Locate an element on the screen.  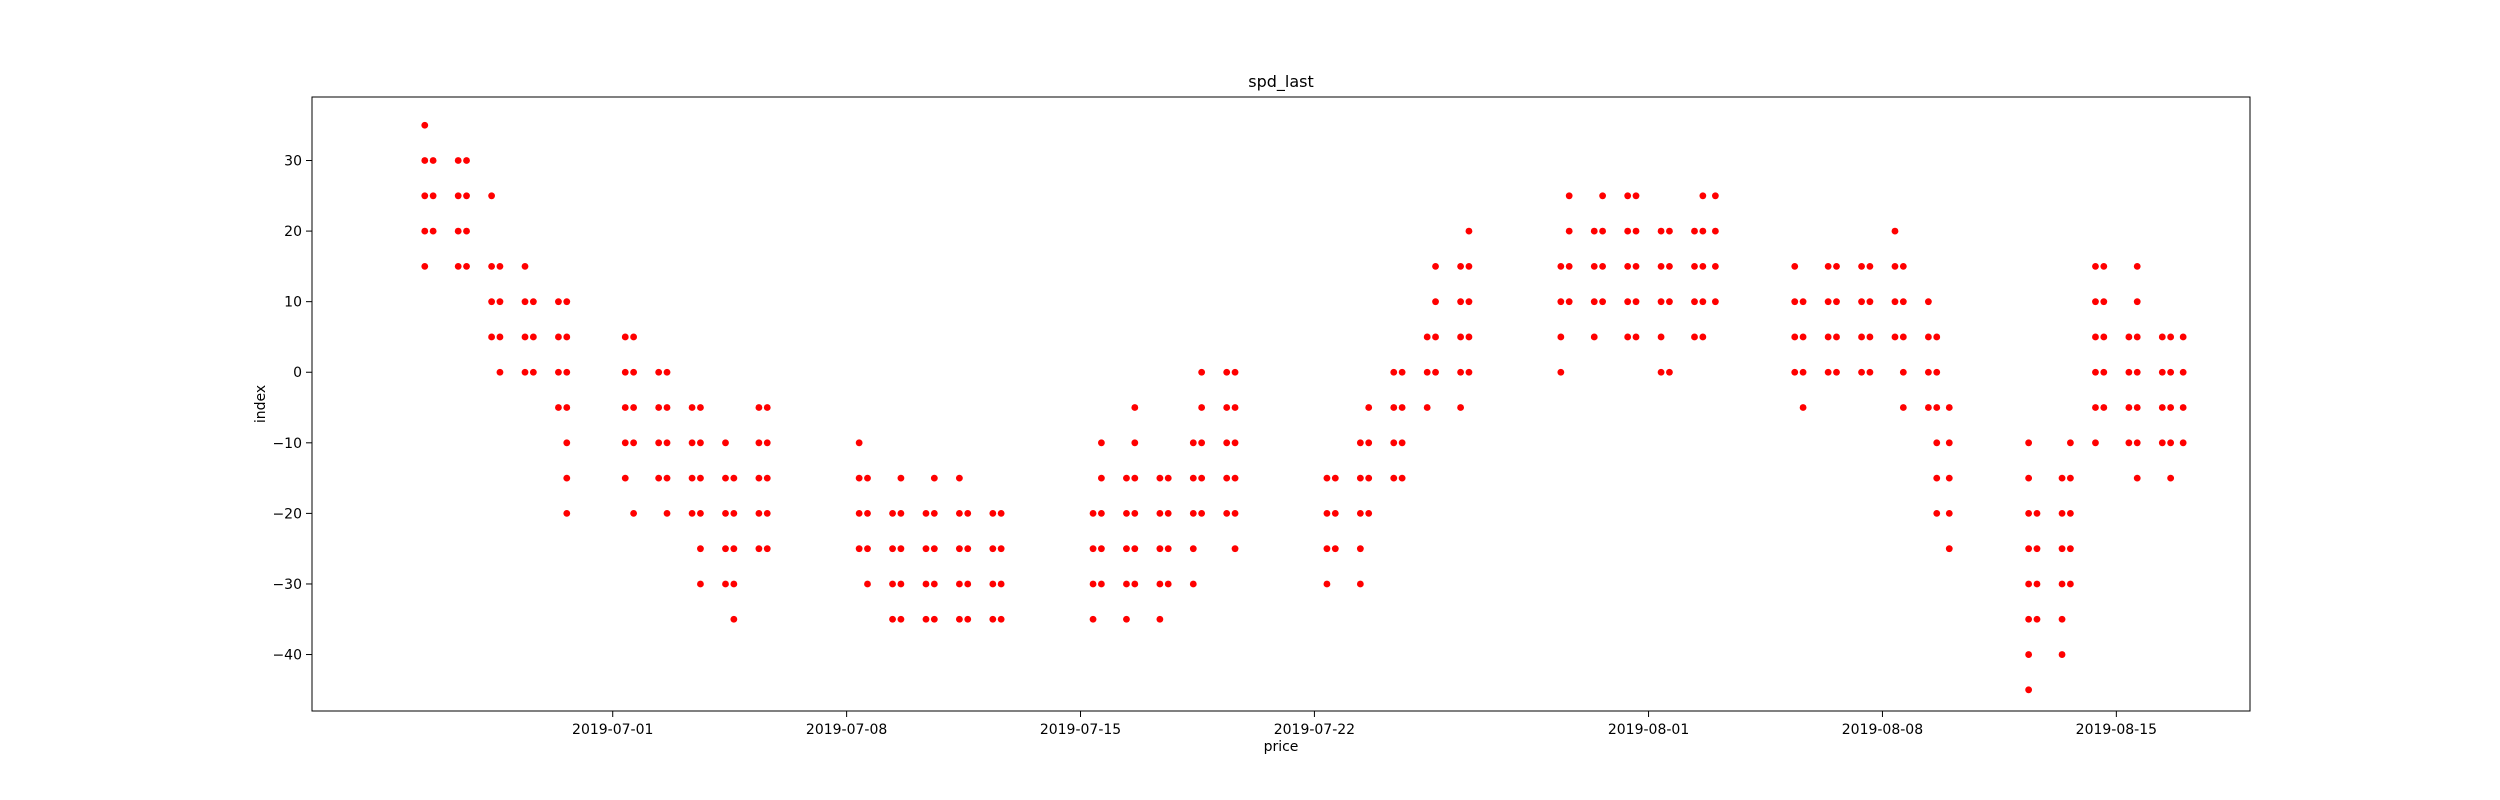
y-tick-label: 20 is located at coordinates (293, 232).